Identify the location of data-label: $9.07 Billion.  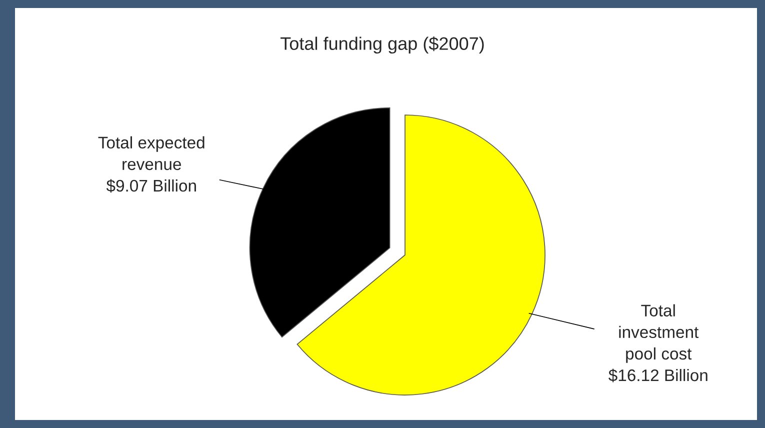
(151, 186).